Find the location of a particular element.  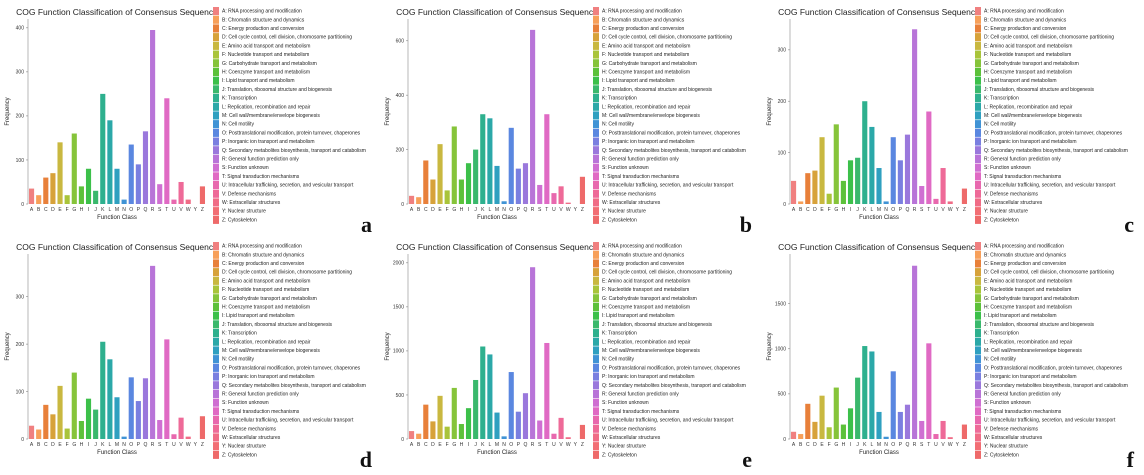

legend-entry: C: Energy production and conversion is located at coordinates (263, 29).